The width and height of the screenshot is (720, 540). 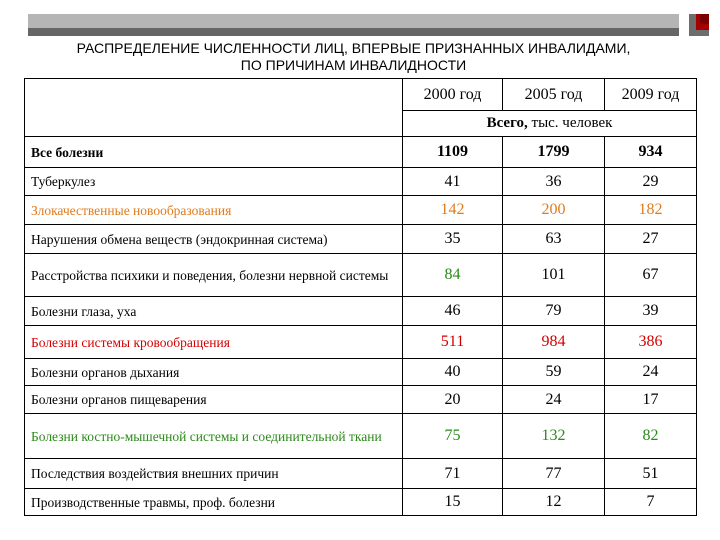 What do you see at coordinates (650, 311) in the screenshot?
I see `row-value: 39` at bounding box center [650, 311].